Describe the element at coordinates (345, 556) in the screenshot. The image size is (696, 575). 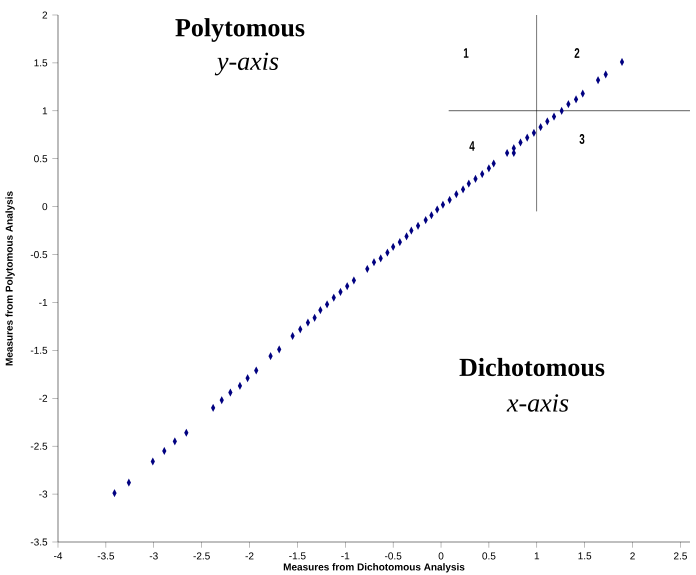
I see `x-tick-label: -1` at that location.